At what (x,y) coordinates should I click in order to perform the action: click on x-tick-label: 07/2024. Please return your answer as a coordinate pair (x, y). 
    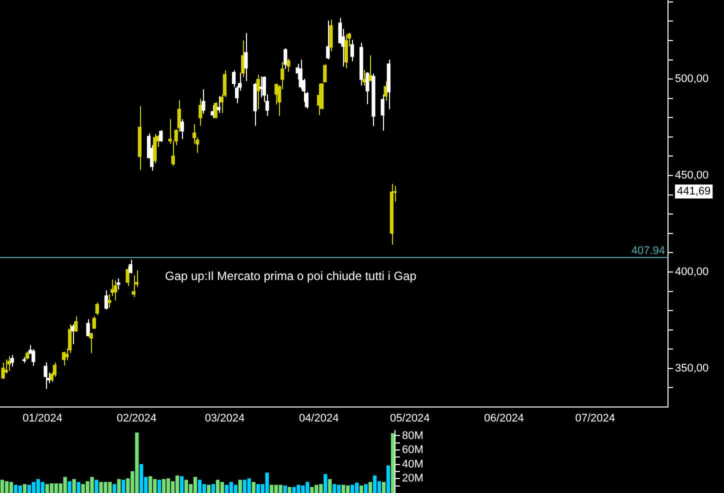
    Looking at the image, I should click on (595, 418).